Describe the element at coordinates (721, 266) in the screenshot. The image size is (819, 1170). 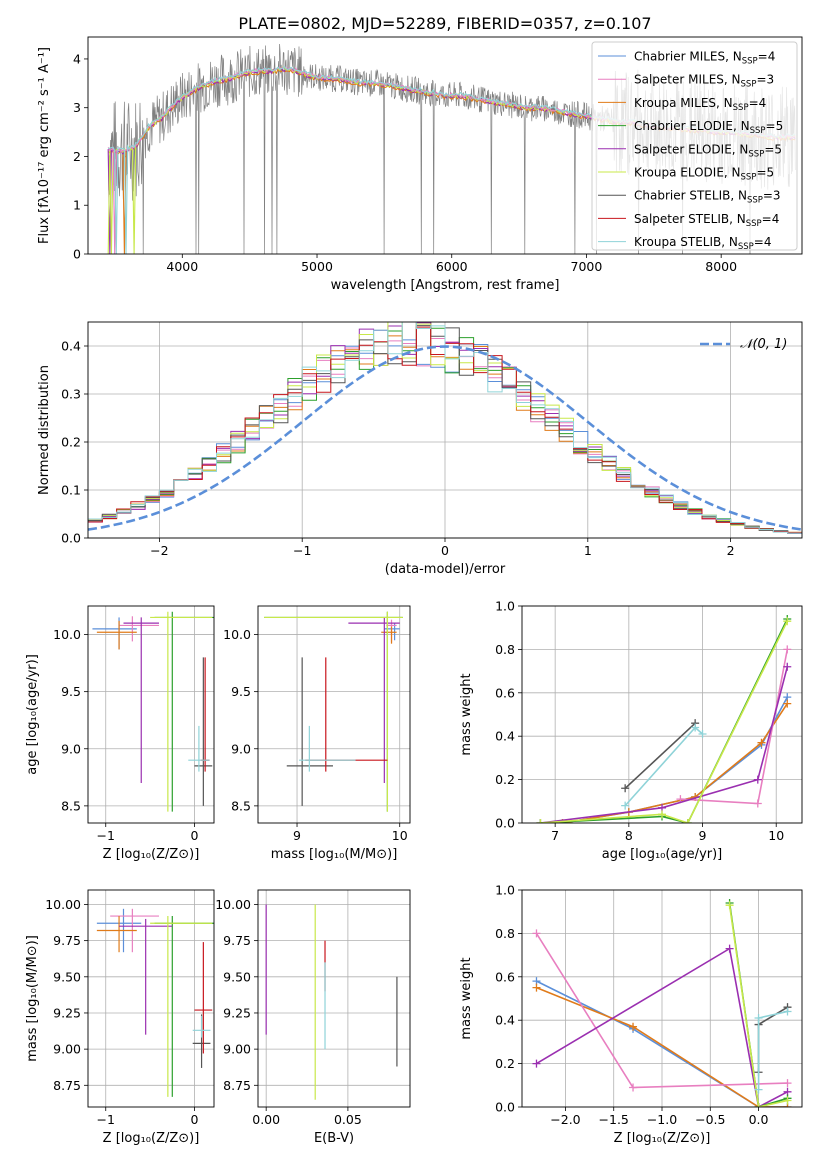
I see `x-tick-label: 8000` at that location.